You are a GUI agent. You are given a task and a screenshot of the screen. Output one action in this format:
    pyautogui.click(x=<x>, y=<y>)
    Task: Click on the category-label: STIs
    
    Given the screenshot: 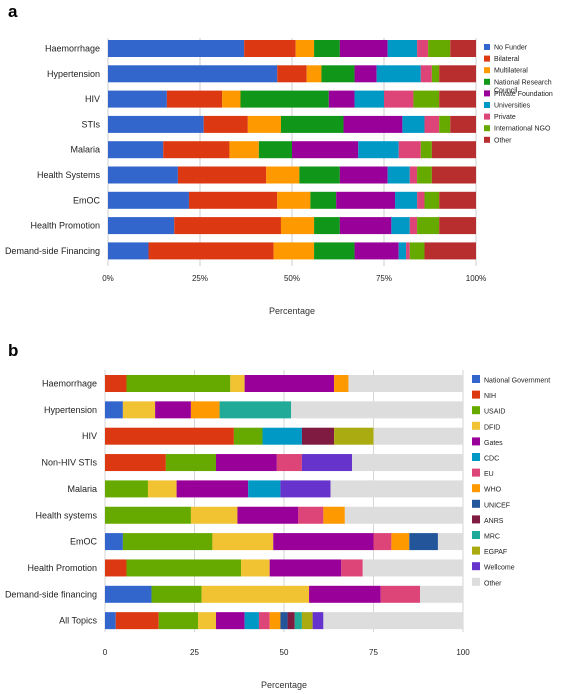 What is the action you would take?
    pyautogui.click(x=90, y=124)
    